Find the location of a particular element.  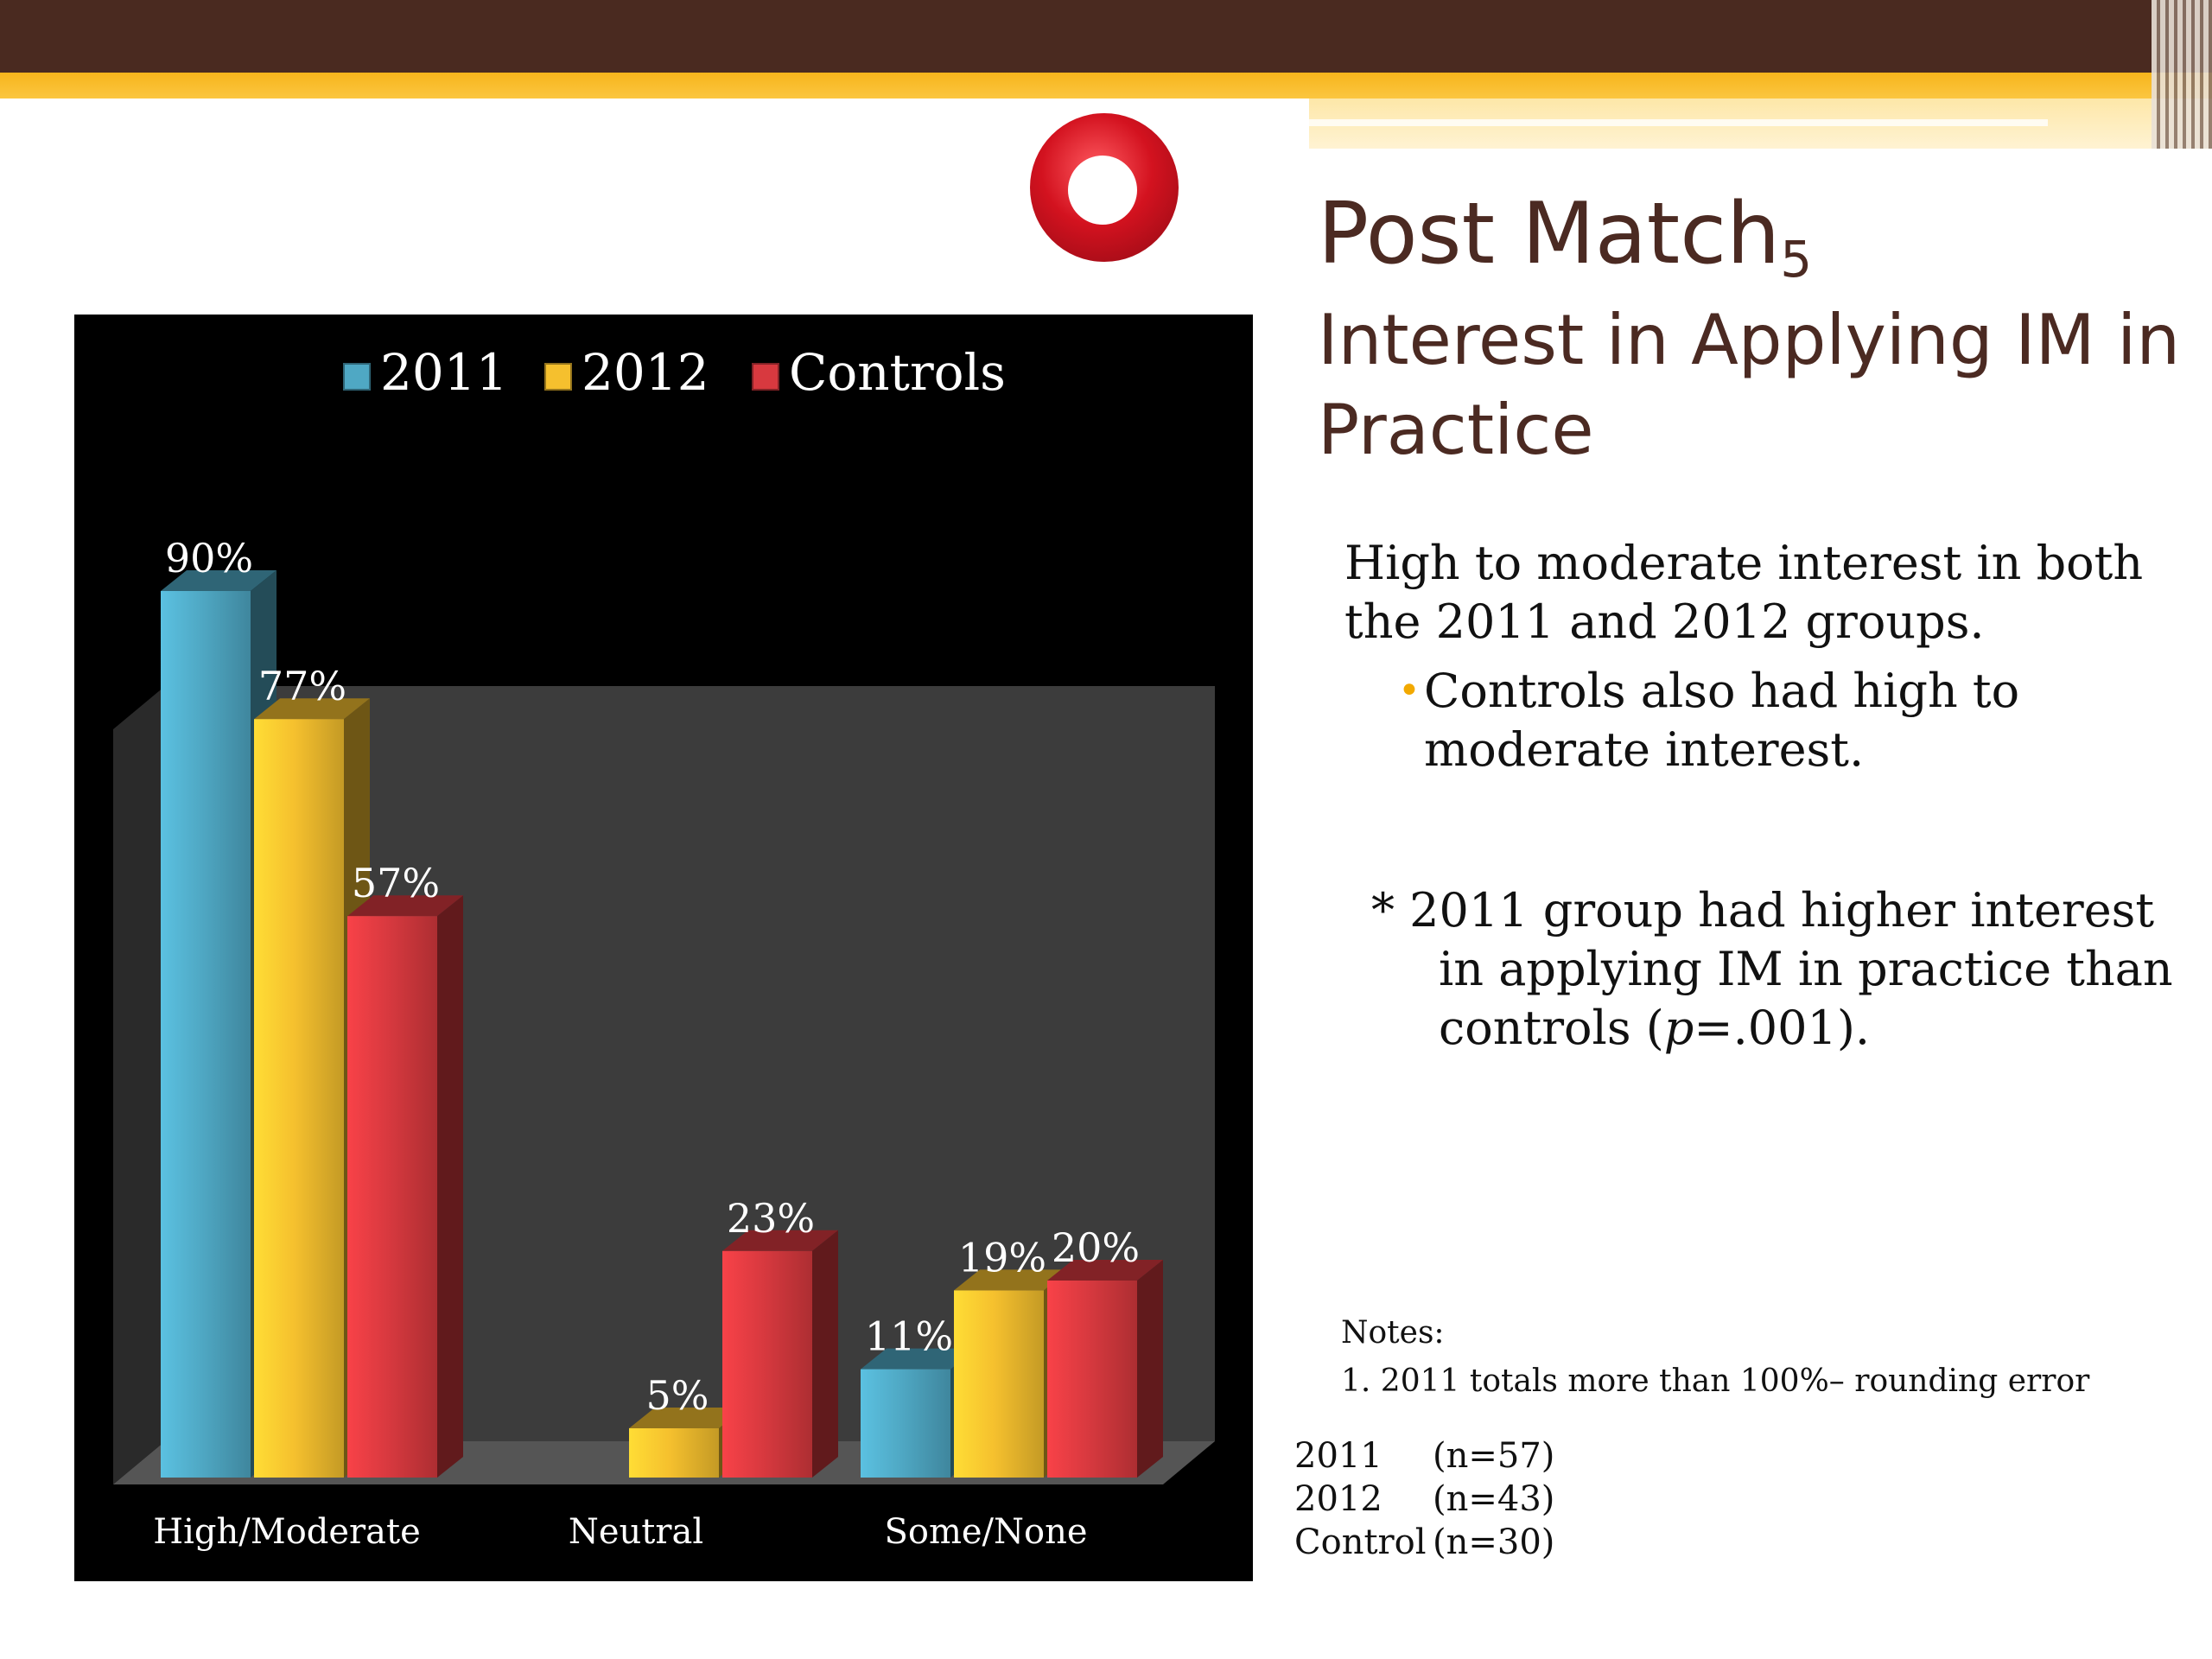

notes-label: Notes: is located at coordinates (1393, 1333).